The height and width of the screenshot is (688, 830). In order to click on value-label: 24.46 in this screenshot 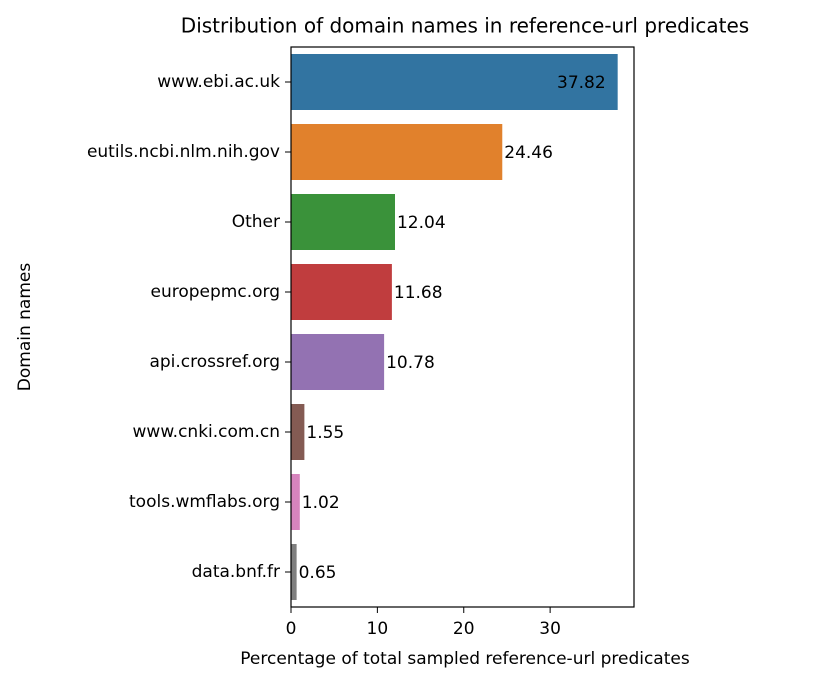, I will do `click(528, 153)`.